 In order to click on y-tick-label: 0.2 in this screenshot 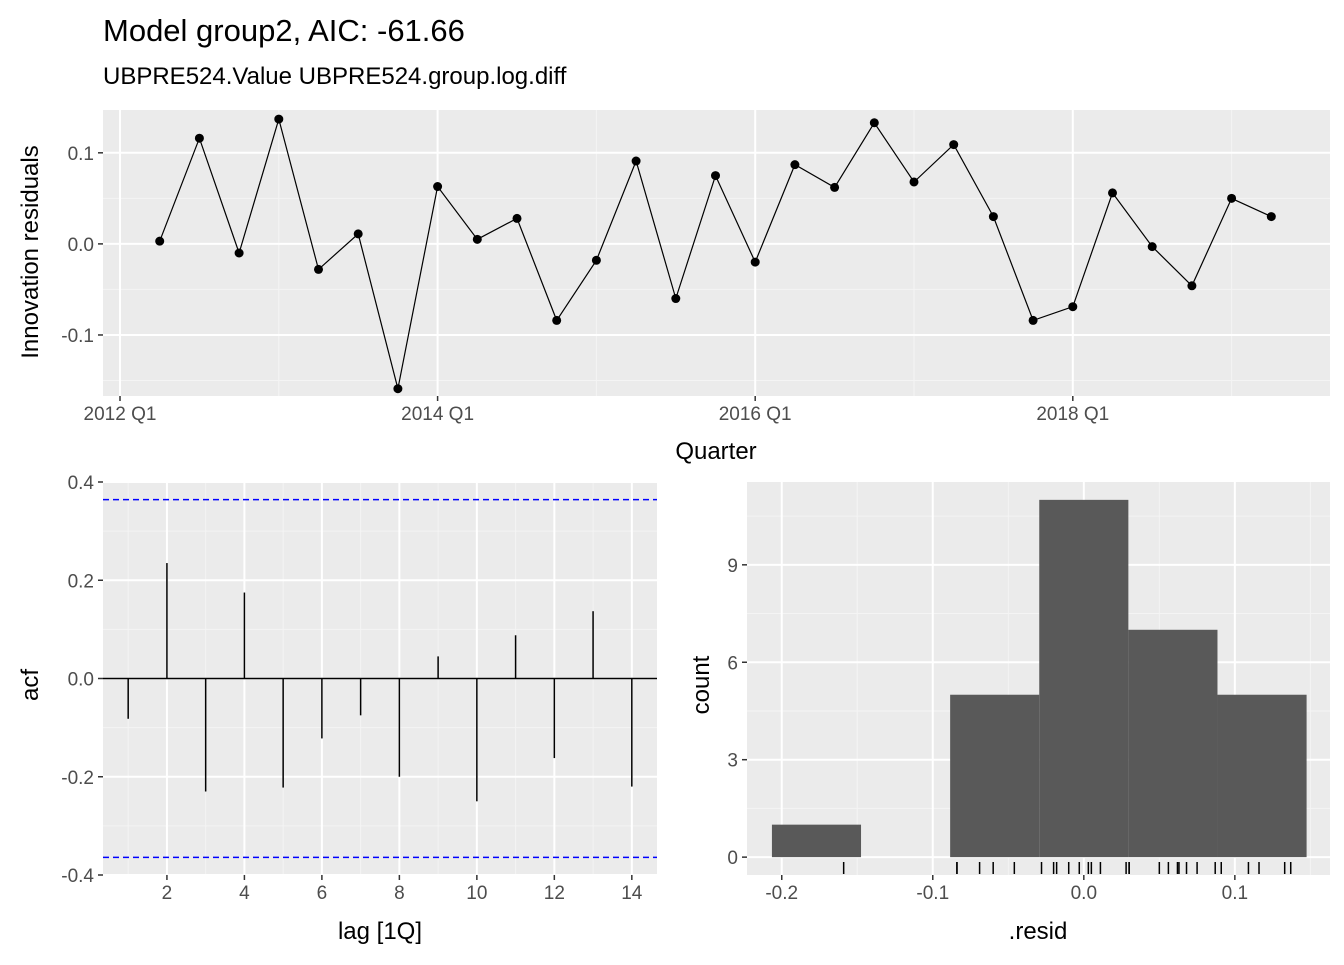, I will do `click(81, 581)`.